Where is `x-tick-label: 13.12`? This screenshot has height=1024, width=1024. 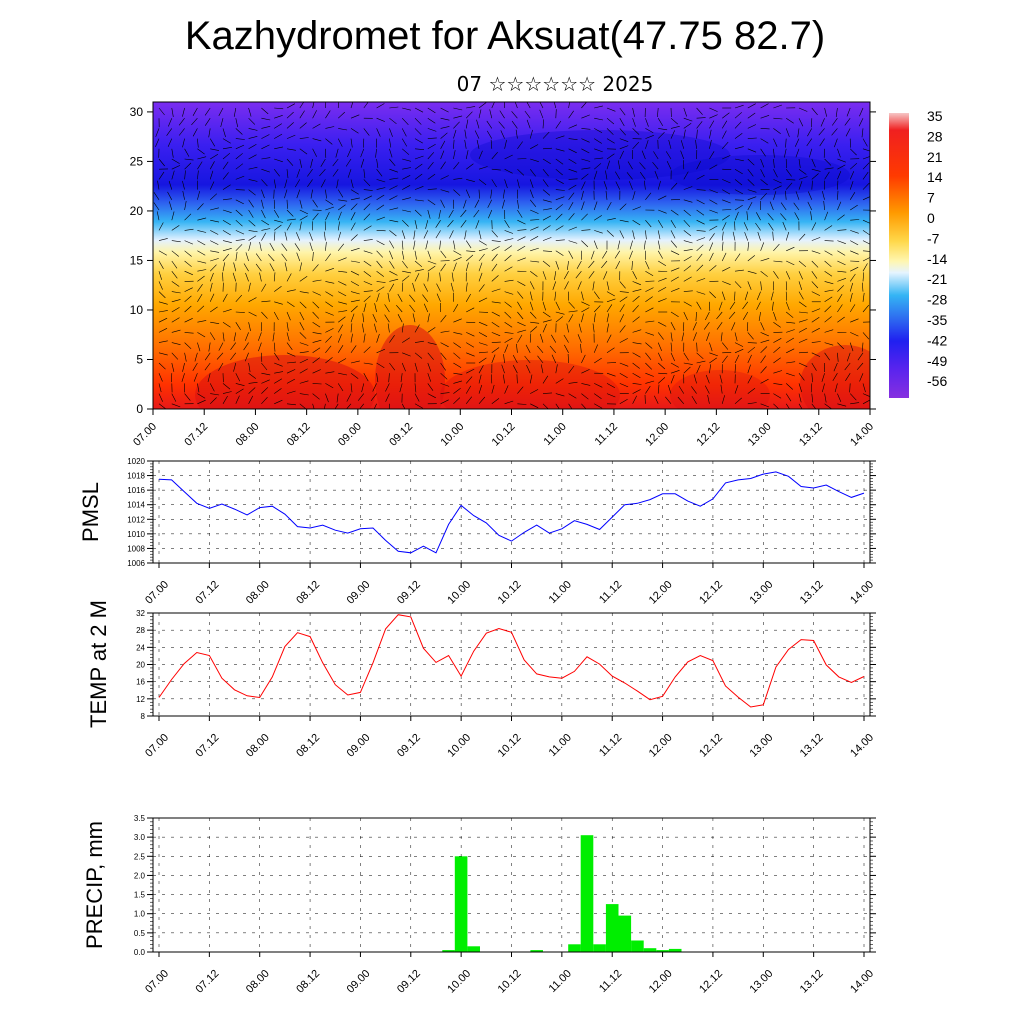
x-tick-label: 13.12 is located at coordinates (811, 435).